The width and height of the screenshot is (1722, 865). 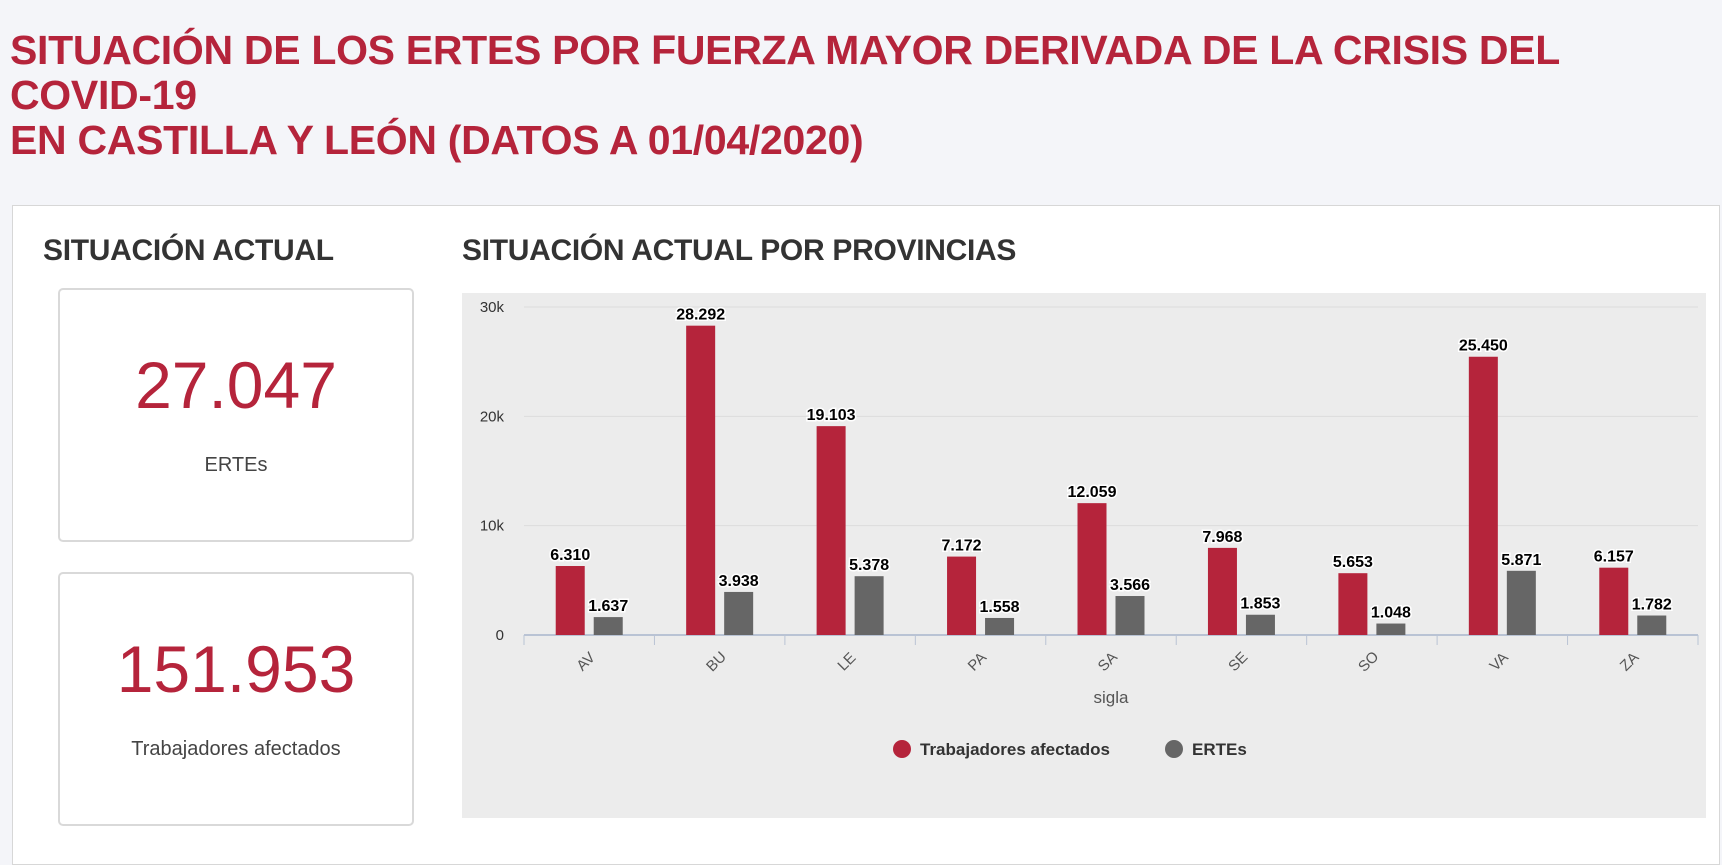 What do you see at coordinates (716, 661) in the screenshot?
I see `x-tick-label: BU` at bounding box center [716, 661].